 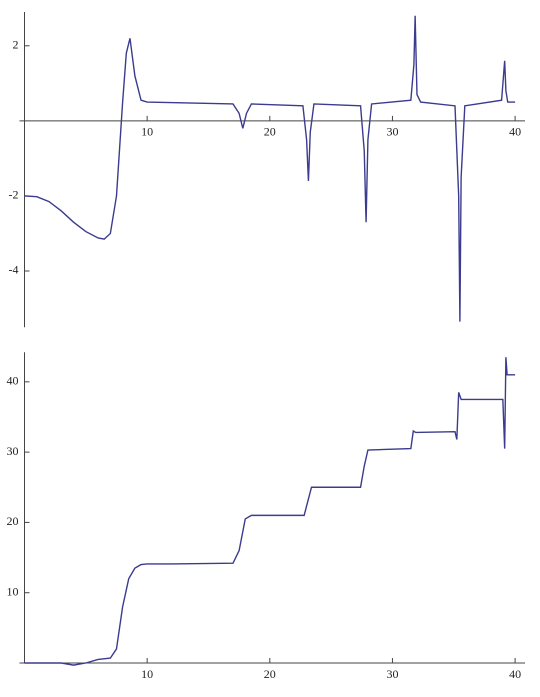 I want to click on y-tick-label: 2, so click(x=16, y=45).